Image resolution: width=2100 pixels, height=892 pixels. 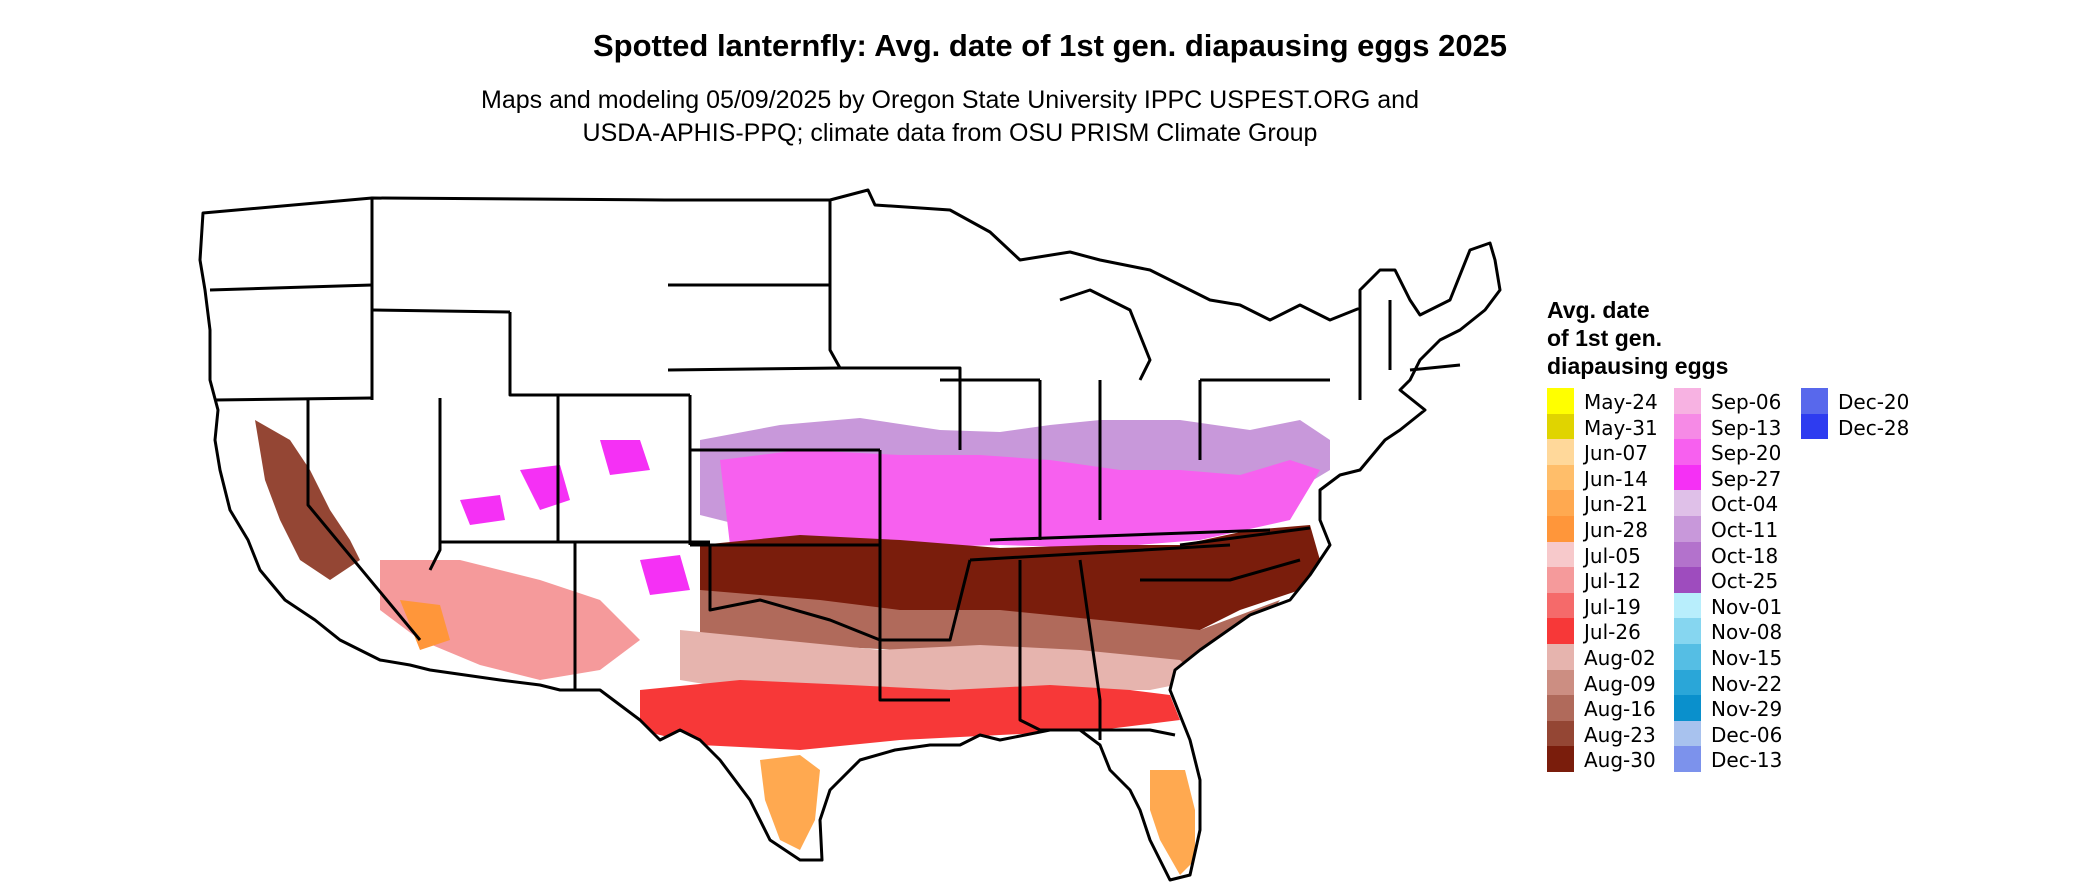 I want to click on legend-title-line-2: of 1st gen., so click(x=1605, y=338).